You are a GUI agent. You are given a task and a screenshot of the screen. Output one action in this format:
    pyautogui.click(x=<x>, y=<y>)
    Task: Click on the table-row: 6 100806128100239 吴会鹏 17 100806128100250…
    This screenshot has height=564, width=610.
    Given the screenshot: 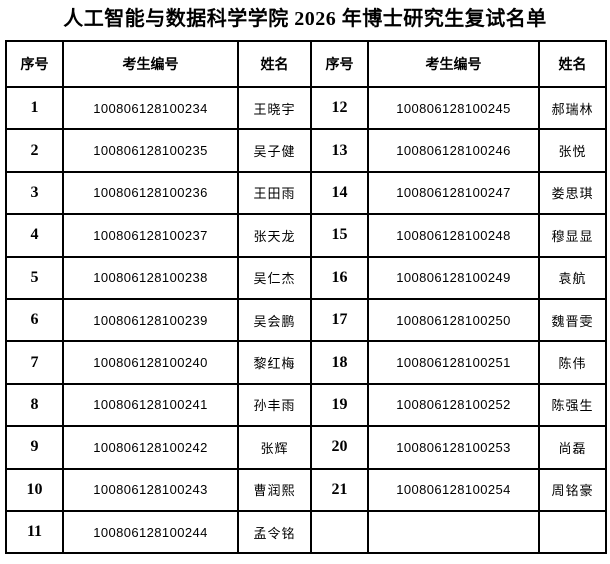 What is the action you would take?
    pyautogui.click(x=306, y=320)
    